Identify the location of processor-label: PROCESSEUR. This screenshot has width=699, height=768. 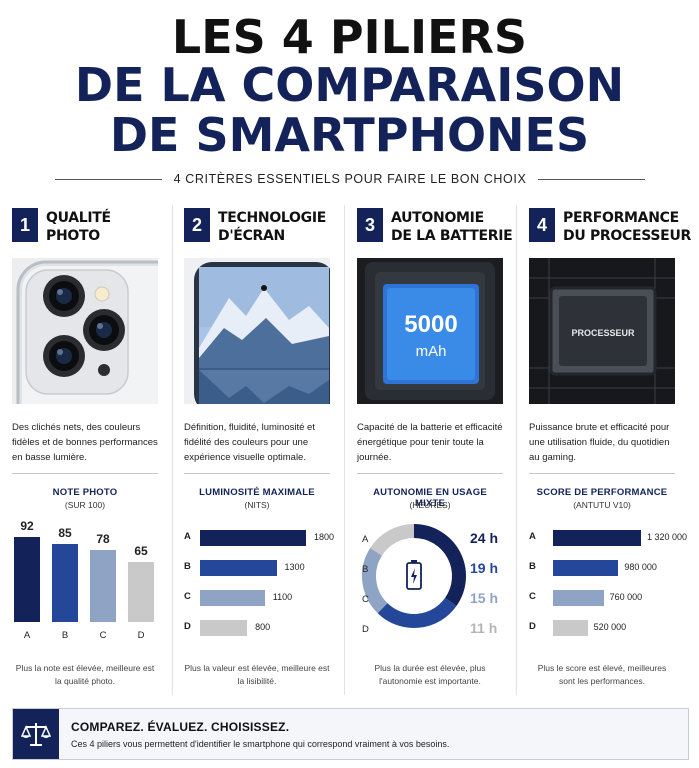
(603, 333).